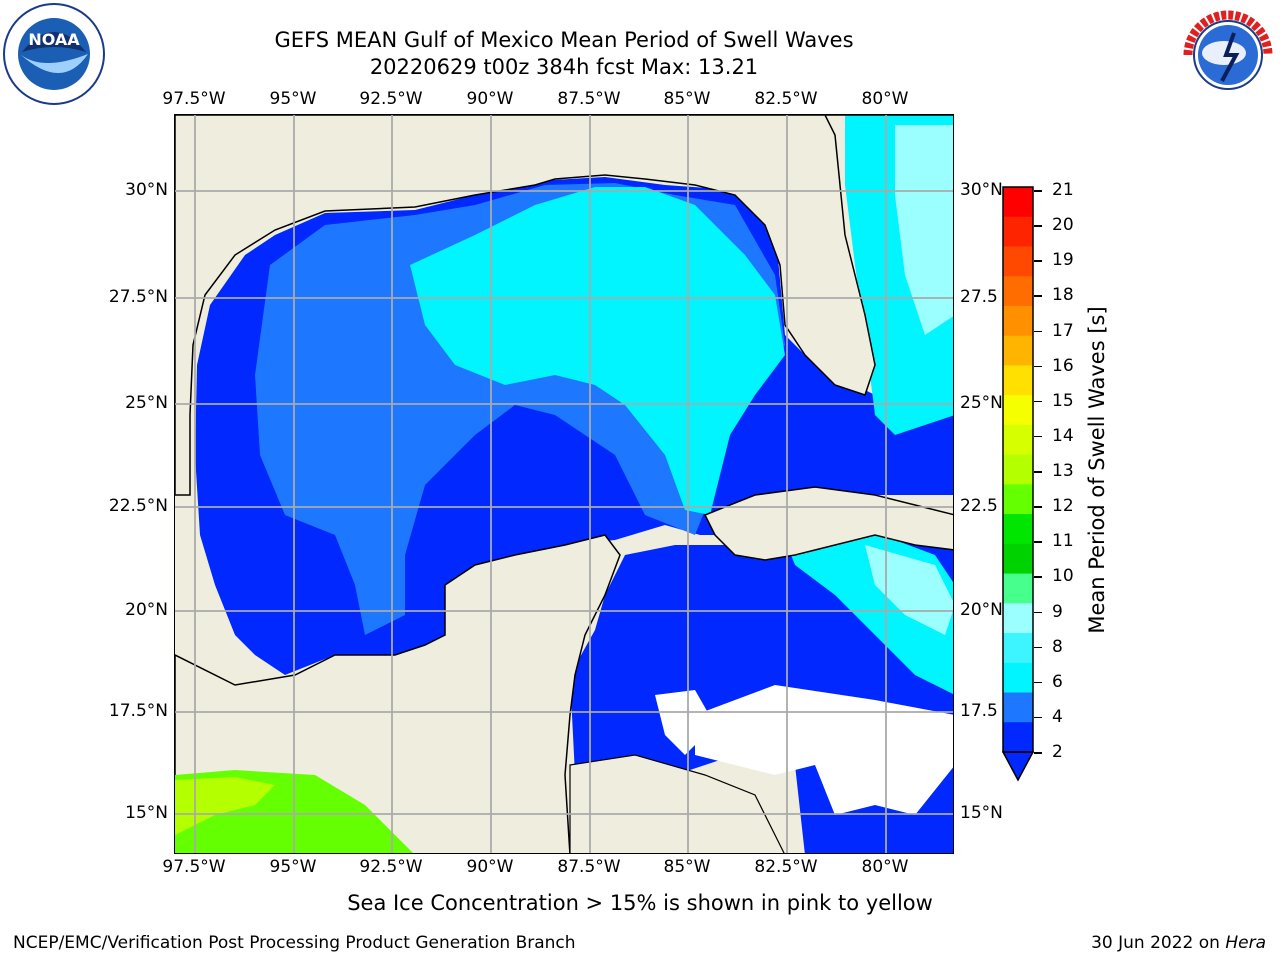 This screenshot has height=960, width=1280. Describe the element at coordinates (981, 610) in the screenshot. I see `lat-label-right: 20°N` at that location.